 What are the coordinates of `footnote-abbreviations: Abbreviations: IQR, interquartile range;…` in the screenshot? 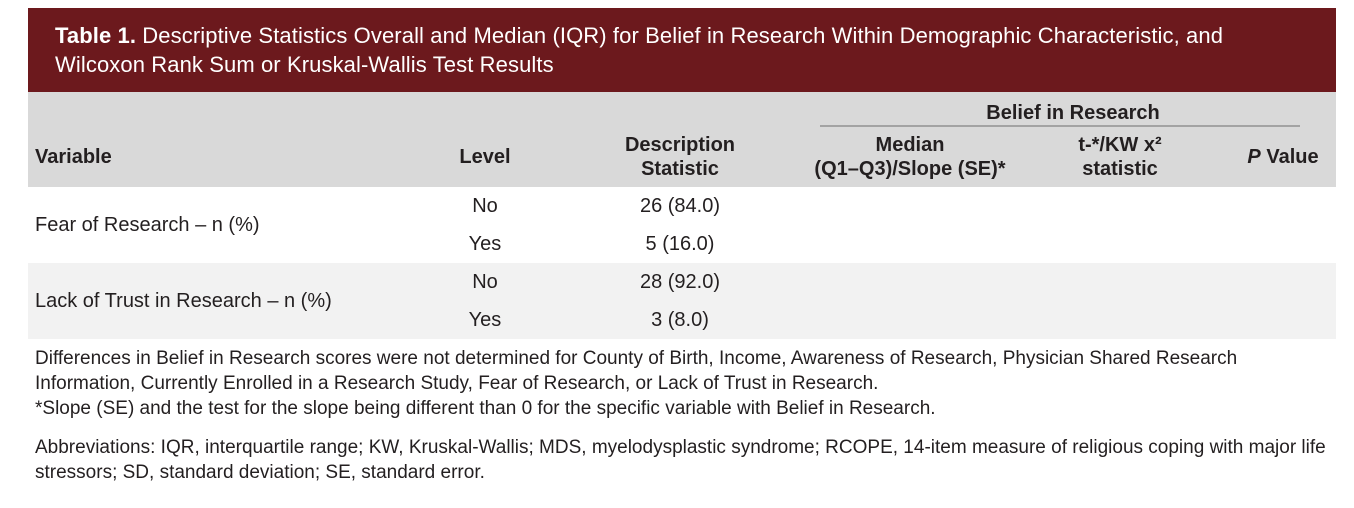 It's located at (680, 460).